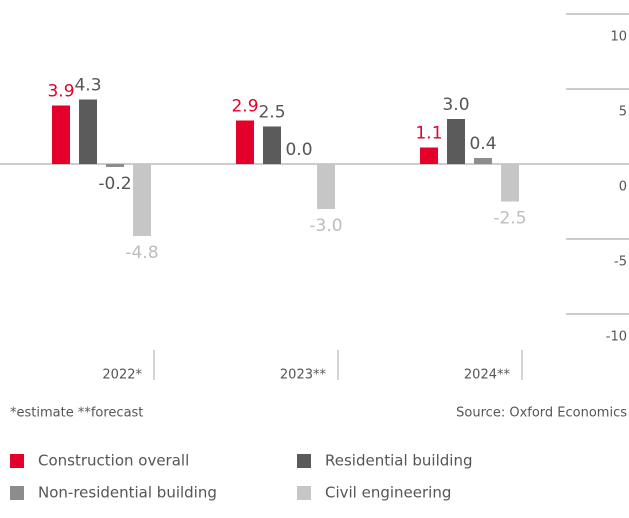  What do you see at coordinates (487, 375) in the screenshot?
I see `x-tick-label: 2024**` at bounding box center [487, 375].